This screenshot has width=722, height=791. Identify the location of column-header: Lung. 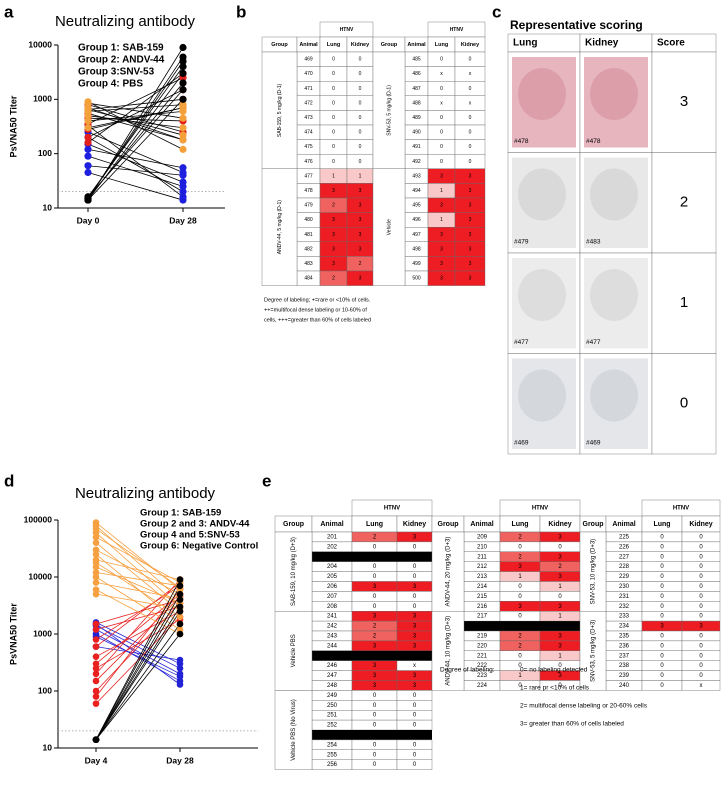
(374, 524).